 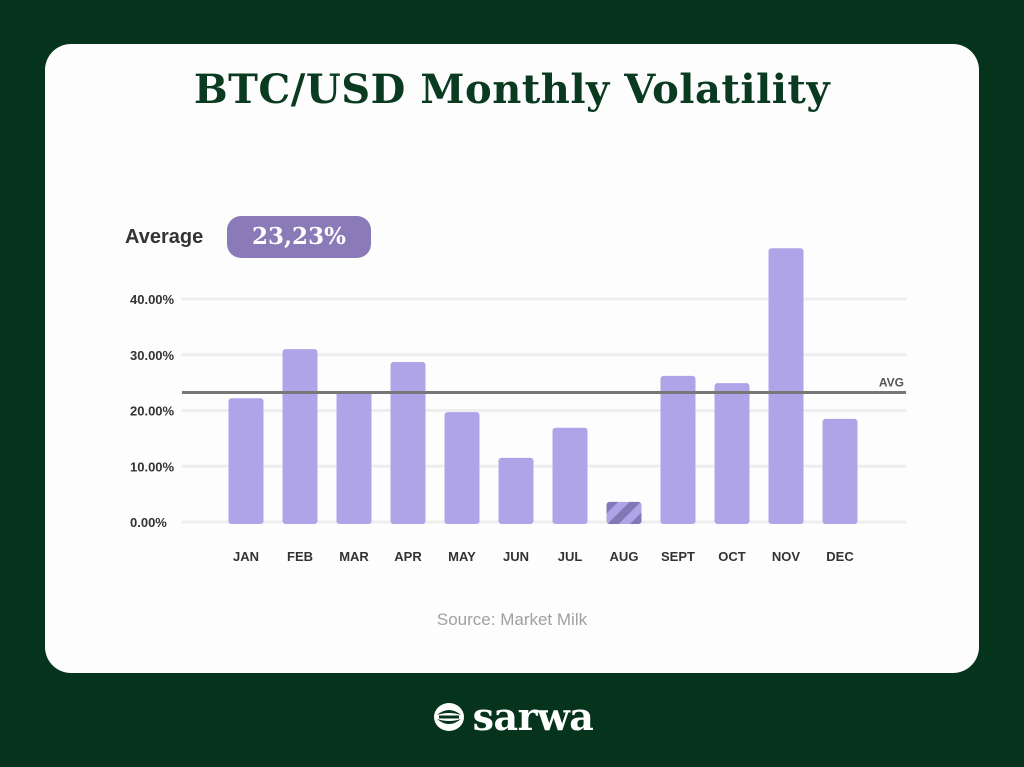 I want to click on brand-footer: sarwa, so click(x=512, y=716).